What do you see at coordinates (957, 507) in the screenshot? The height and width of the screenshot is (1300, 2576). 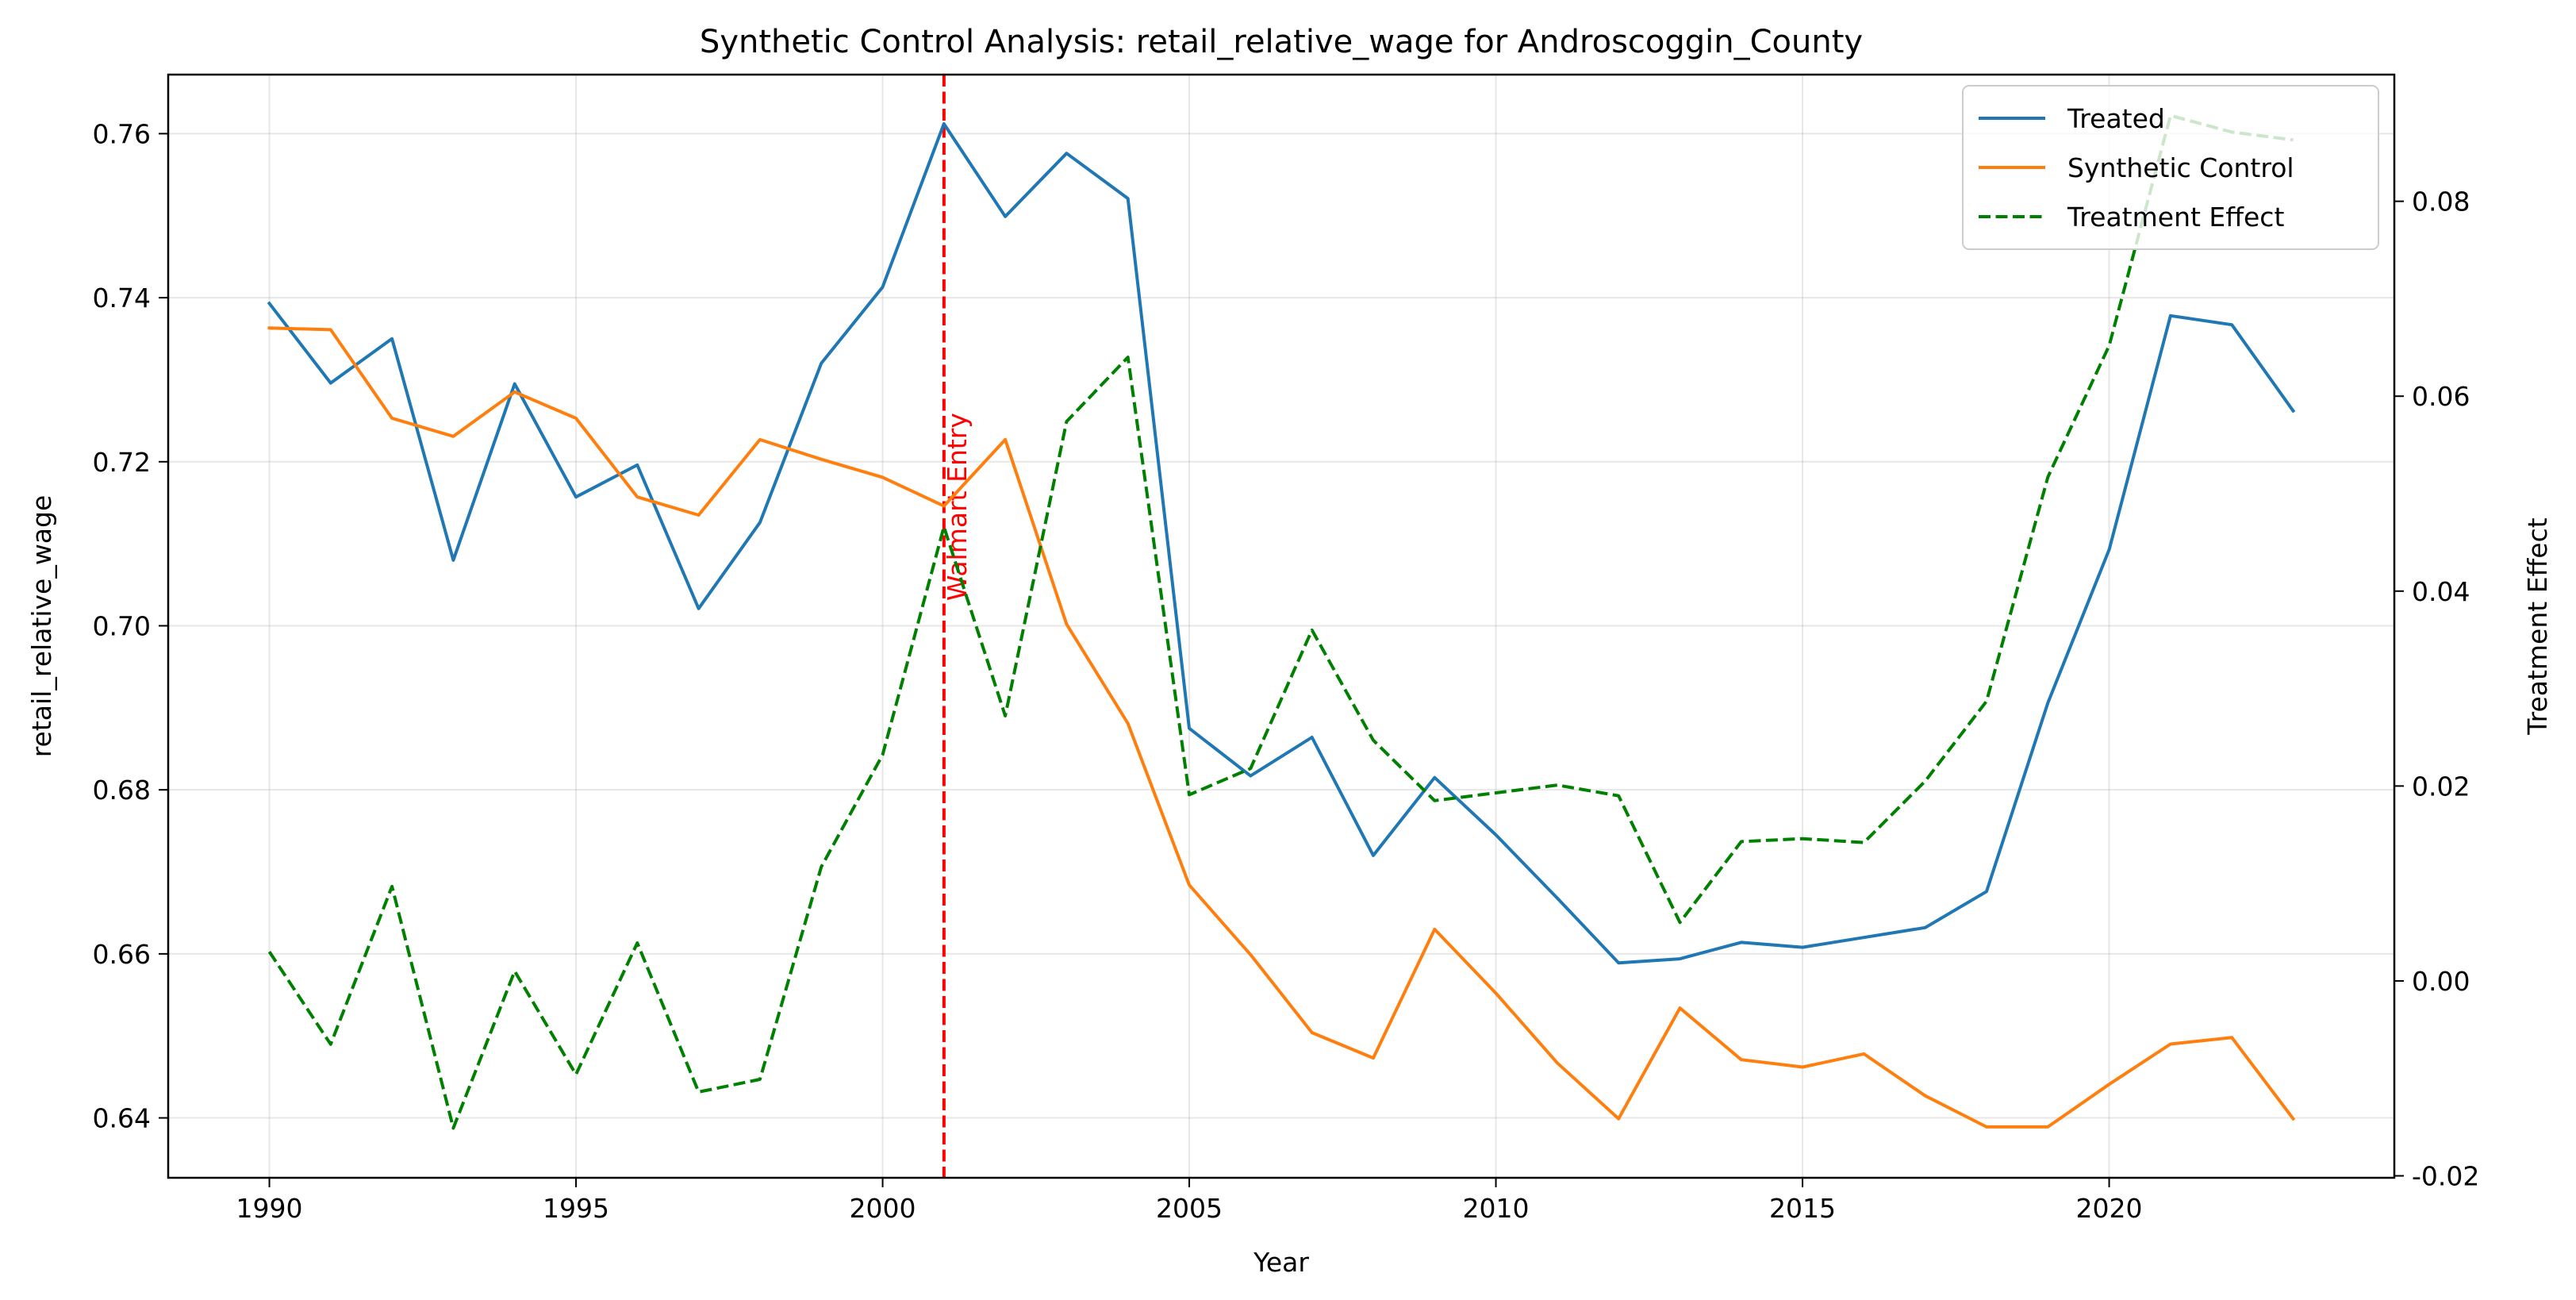 I see `walmart-entry-label: Walmart Entry` at bounding box center [957, 507].